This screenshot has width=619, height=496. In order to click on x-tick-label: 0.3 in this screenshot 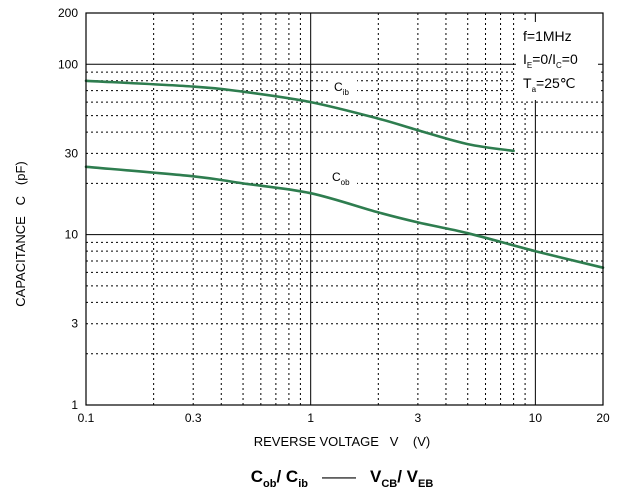, I will do `click(193, 418)`.